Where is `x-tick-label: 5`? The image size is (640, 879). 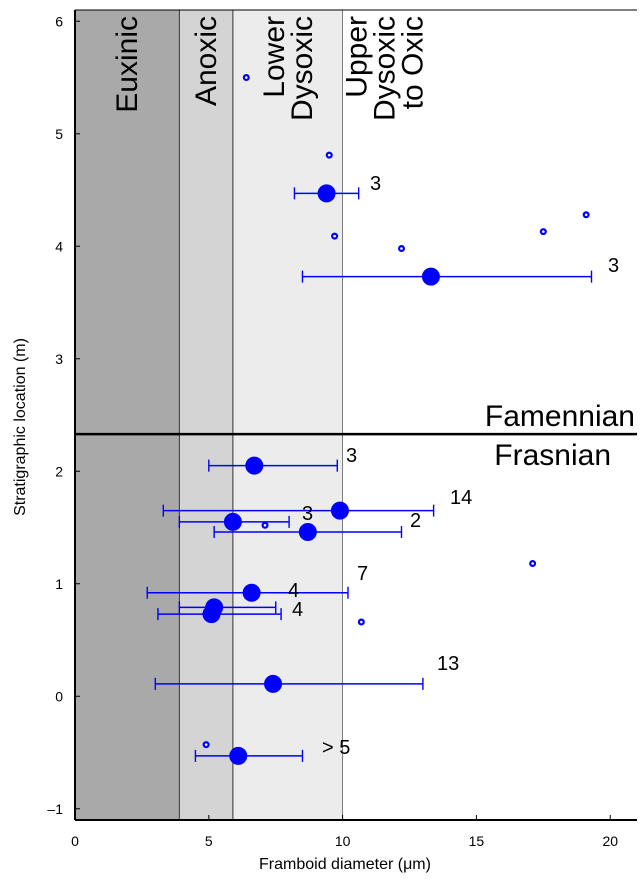 x-tick-label: 5 is located at coordinates (209, 841).